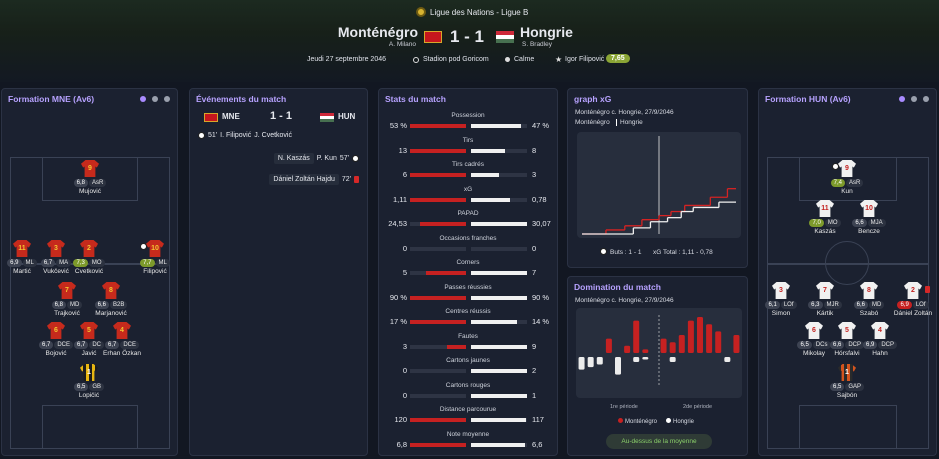 The image size is (939, 459). Describe the element at coordinates (541, 125) in the screenshot. I see `stat-away: 47 %` at that location.